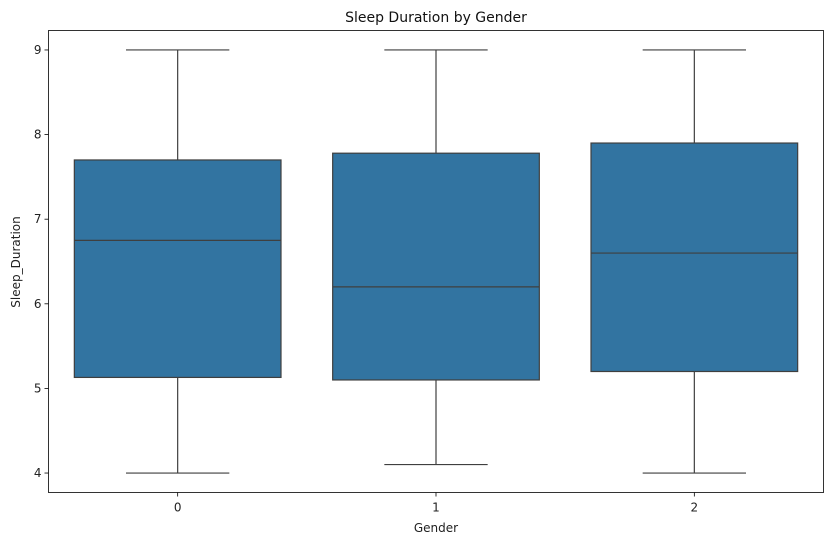  I want to click on y-axis: 4 5 6 7 8 9, so click(41, 261).